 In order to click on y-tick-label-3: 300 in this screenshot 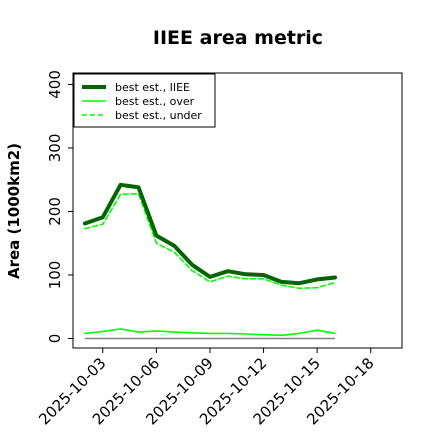, I will do `click(55, 148)`.